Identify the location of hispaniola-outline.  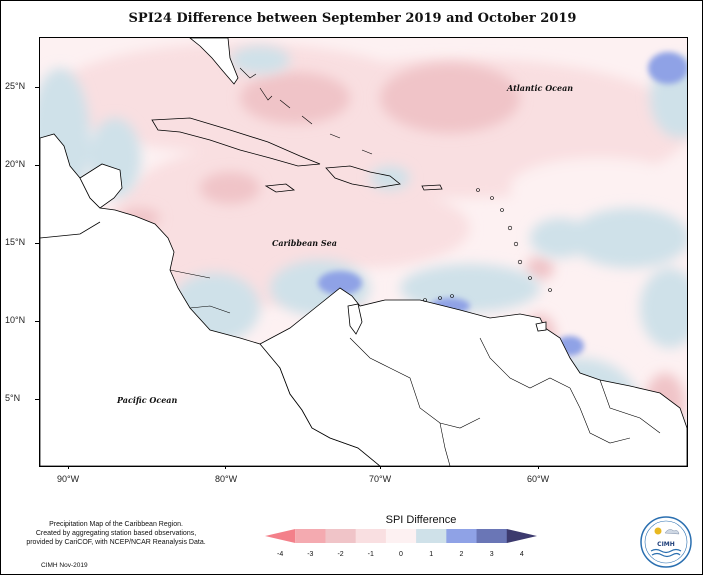
(363, 177).